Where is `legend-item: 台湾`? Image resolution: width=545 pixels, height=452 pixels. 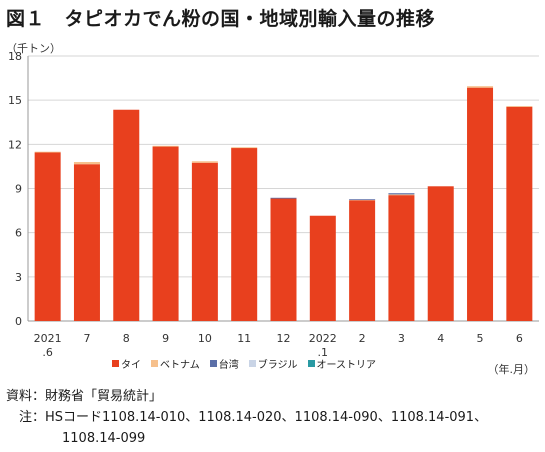
legend-item: 台湾 is located at coordinates (224, 363).